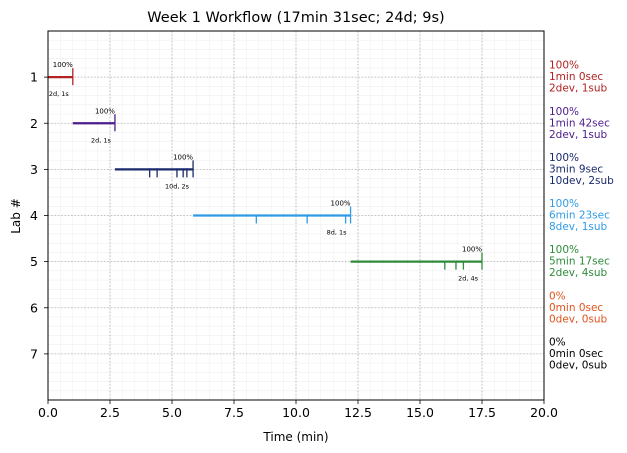 This screenshot has width=627, height=453. Describe the element at coordinates (34, 215) in the screenshot. I see `y-tick-label: 4` at that location.